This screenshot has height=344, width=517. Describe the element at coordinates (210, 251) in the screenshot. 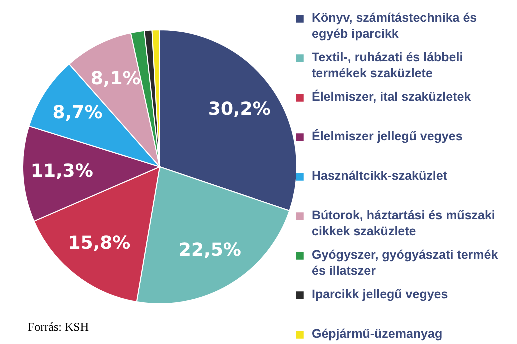

I see `data-label: 22,5%` at that location.